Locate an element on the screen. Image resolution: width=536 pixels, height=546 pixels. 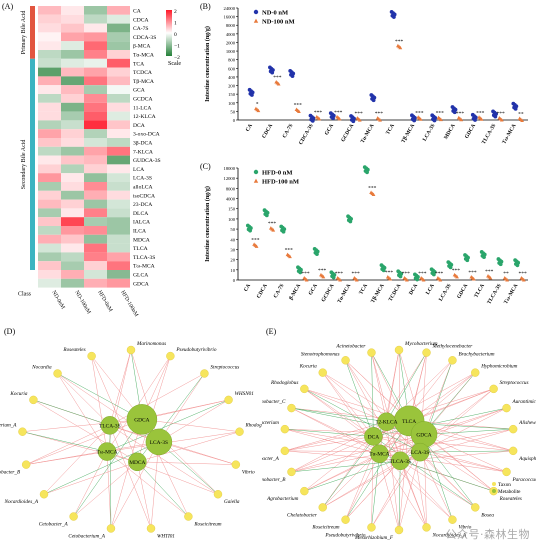
scale-tick: 0 is located at coordinates (175, 35).